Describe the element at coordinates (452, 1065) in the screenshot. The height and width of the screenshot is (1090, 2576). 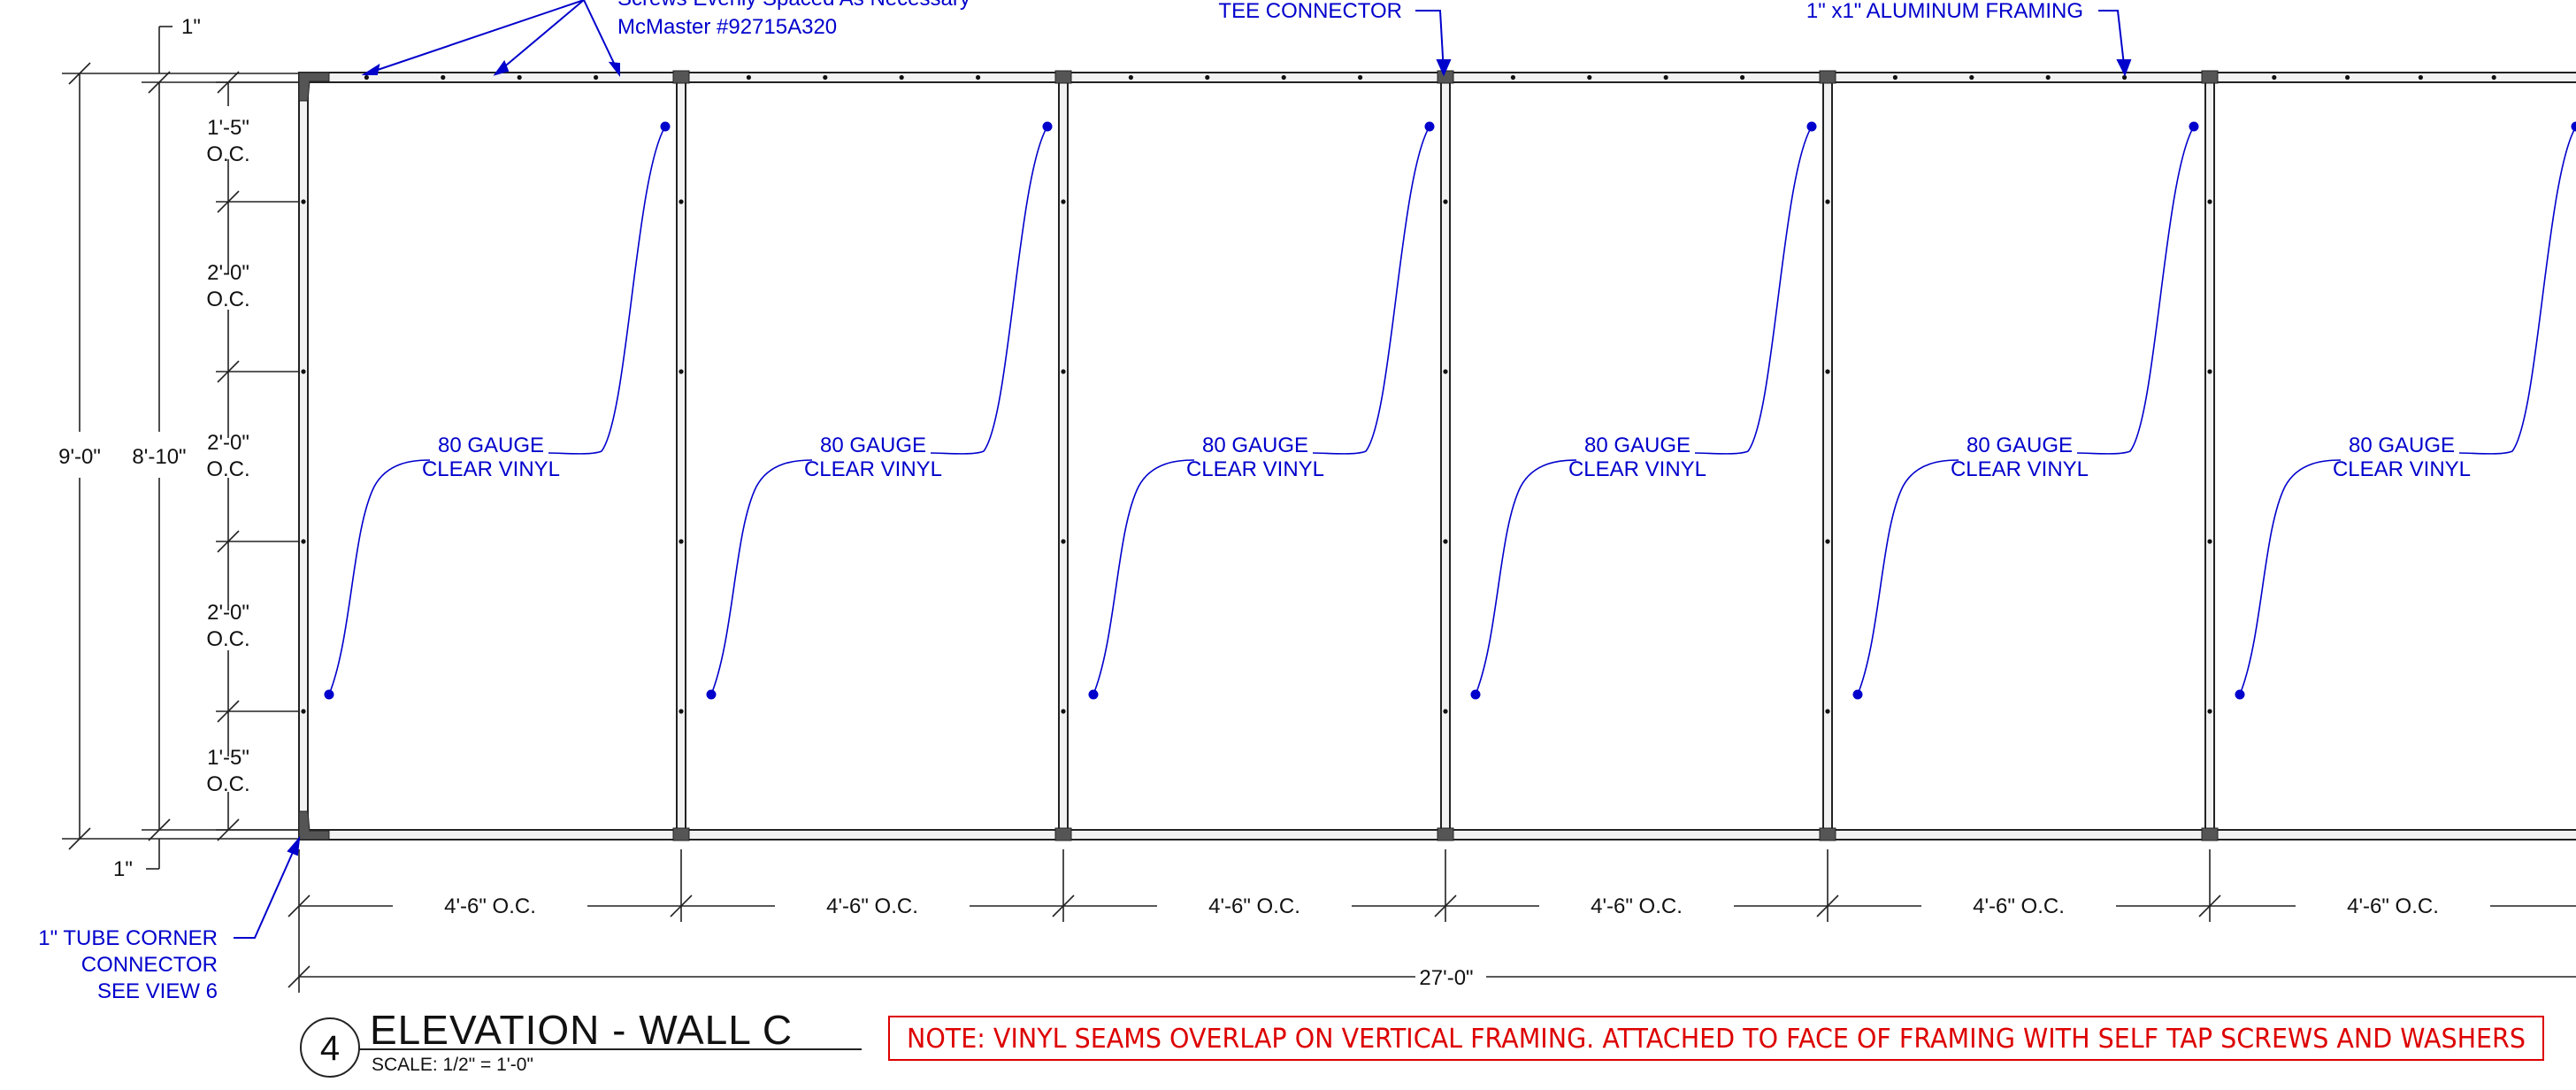
I see `view-scale: SCALE: 1/2" = 1'-0"` at that location.